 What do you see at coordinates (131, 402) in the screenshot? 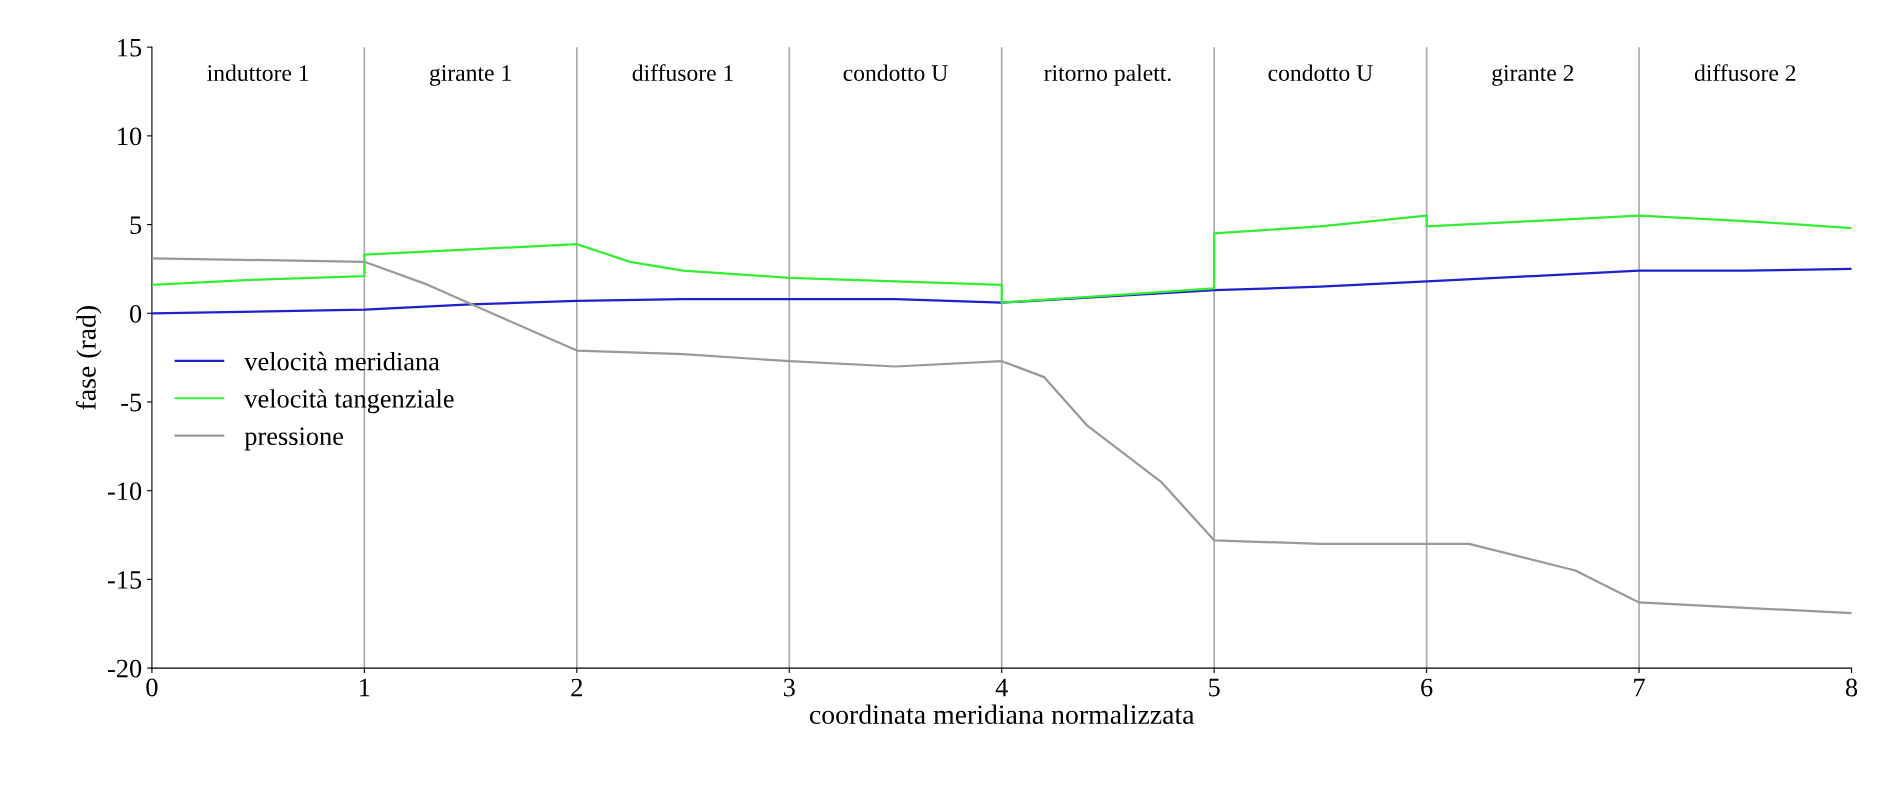
I see `y-tick-label: -5` at bounding box center [131, 402].